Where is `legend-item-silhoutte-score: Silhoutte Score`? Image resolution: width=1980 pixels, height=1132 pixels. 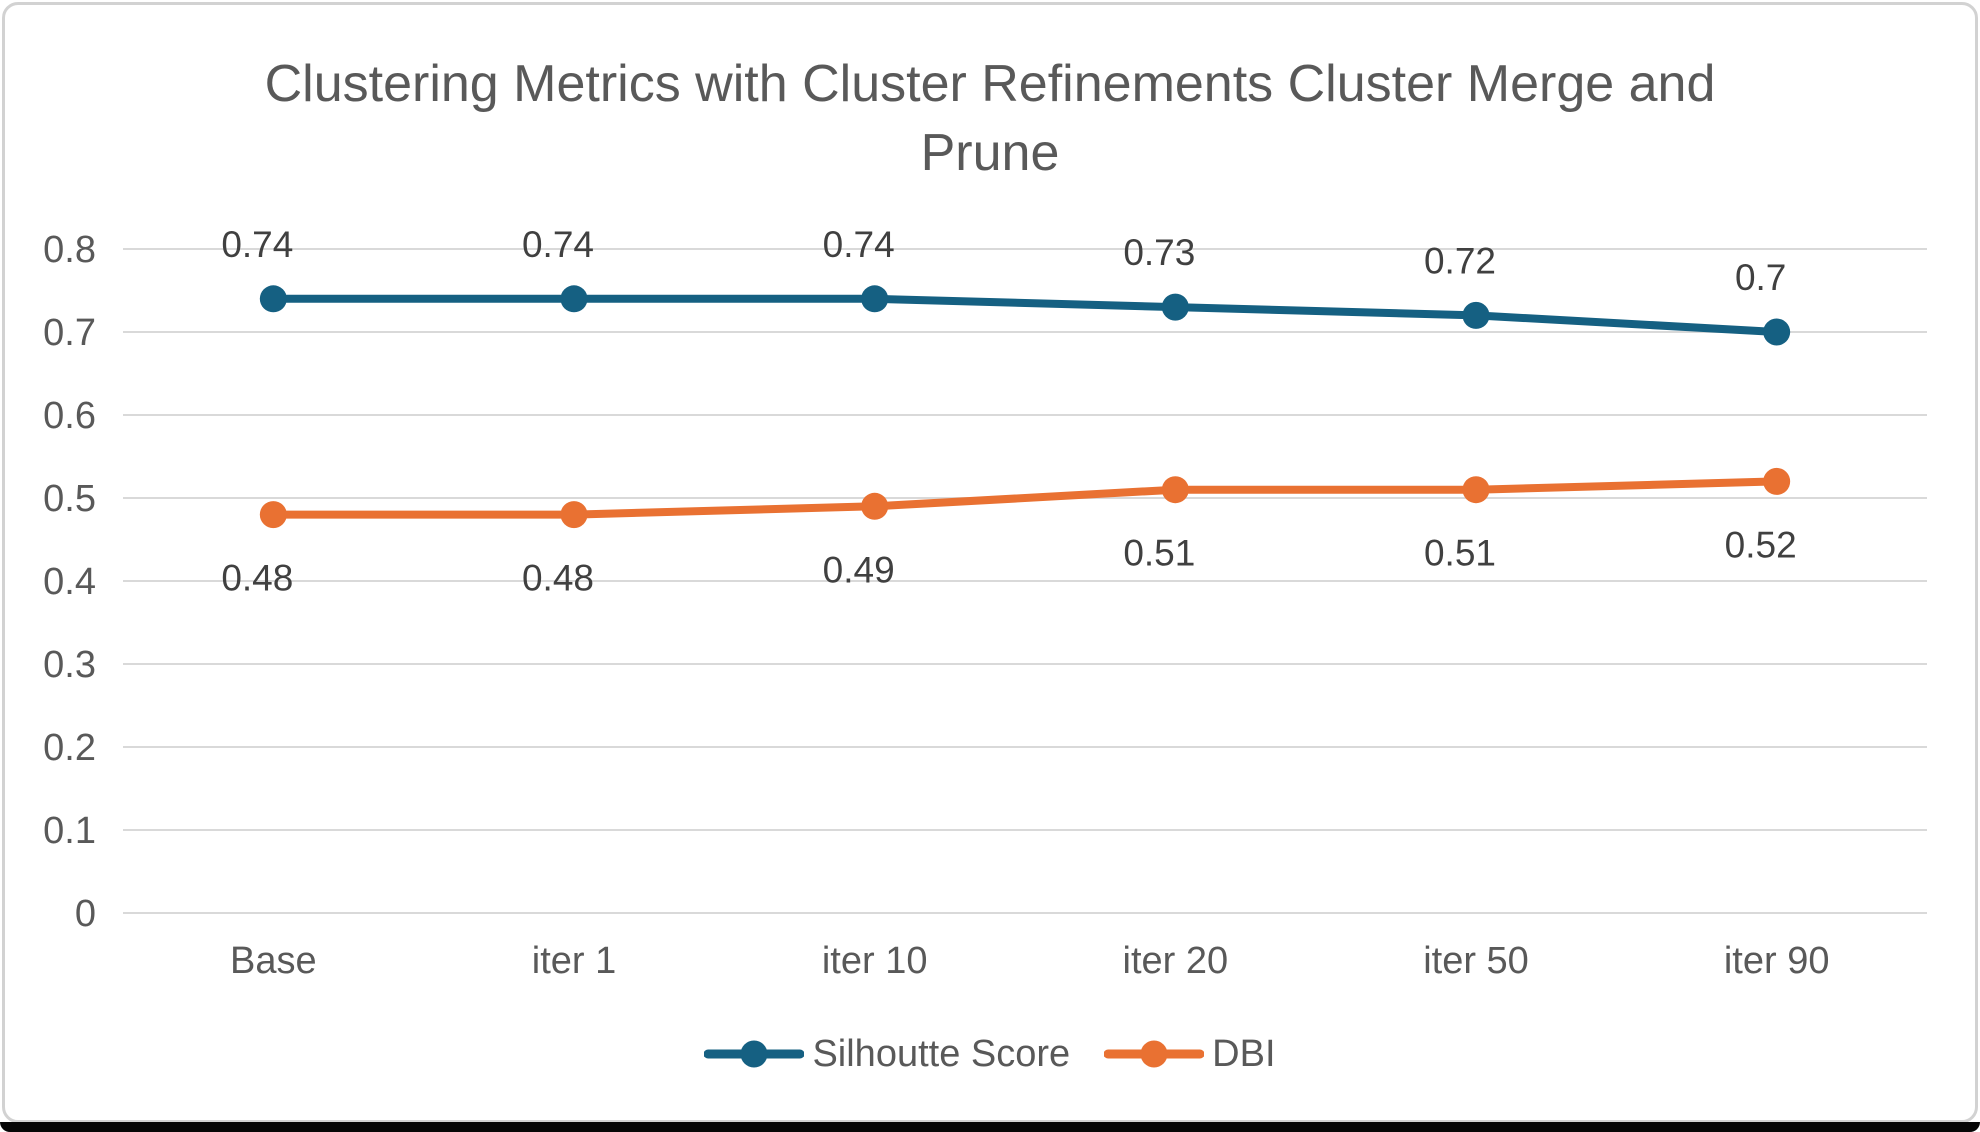
legend-item-silhoutte-score: Silhoutte Score is located at coordinates (887, 1054).